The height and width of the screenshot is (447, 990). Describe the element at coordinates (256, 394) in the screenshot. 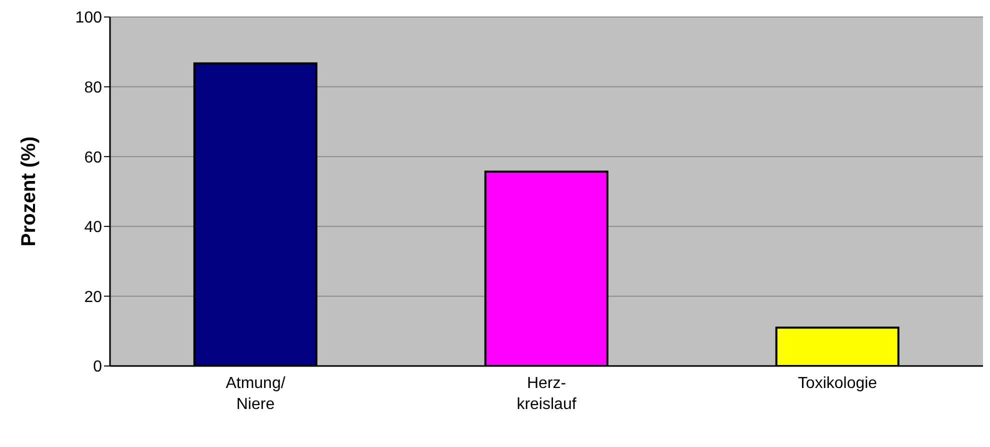

I see `x-tick-label: Atmung/ Niere` at that location.